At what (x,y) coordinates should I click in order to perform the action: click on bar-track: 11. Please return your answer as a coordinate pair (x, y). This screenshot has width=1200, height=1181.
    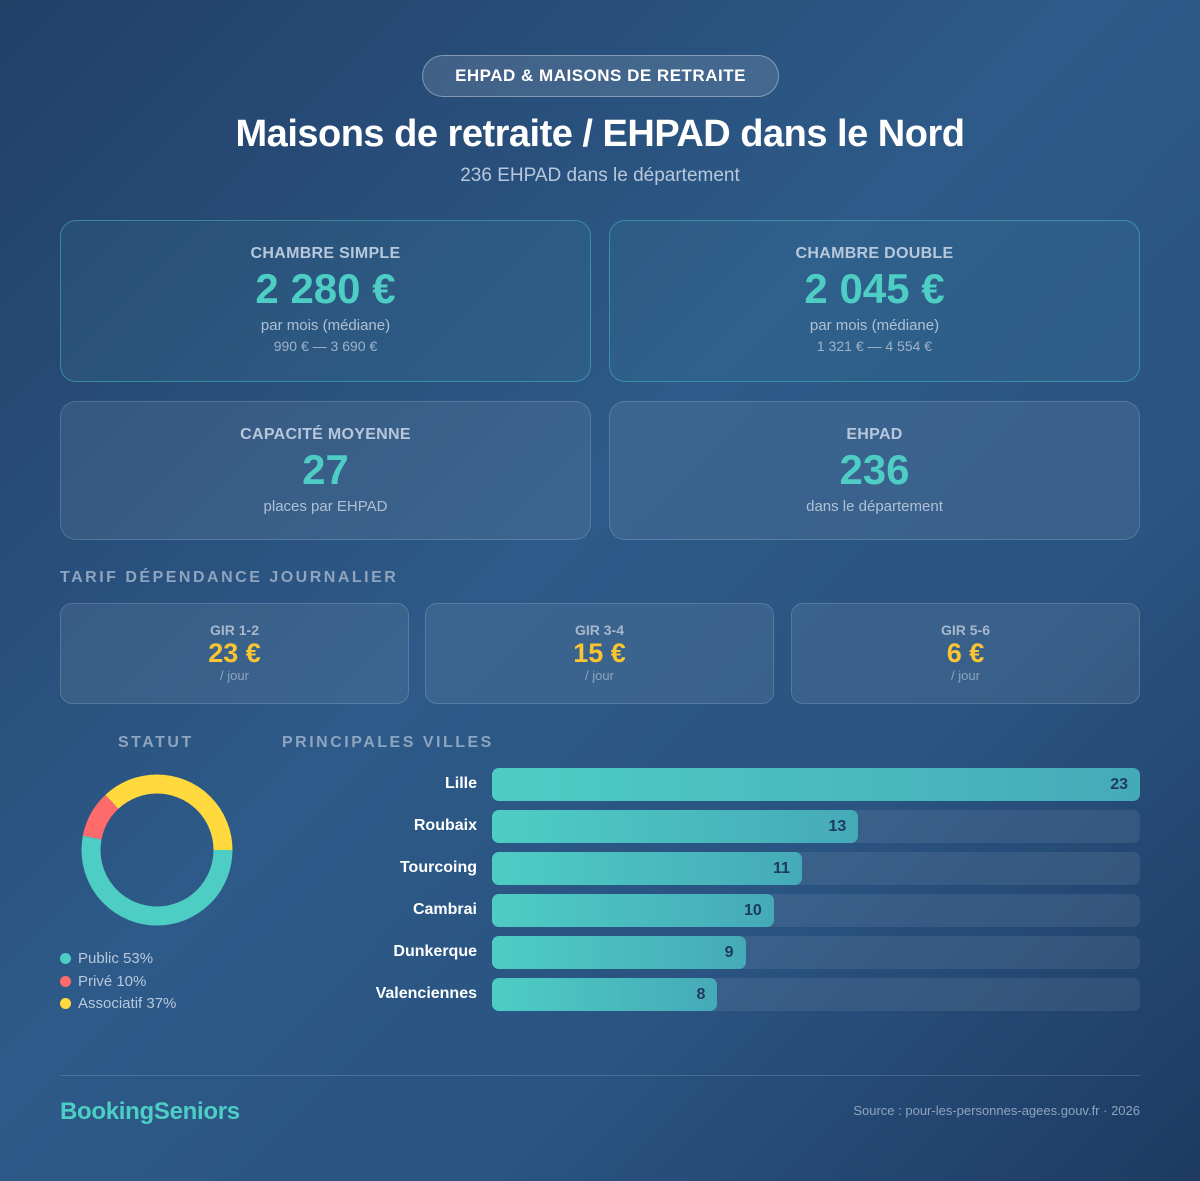
    Looking at the image, I should click on (816, 868).